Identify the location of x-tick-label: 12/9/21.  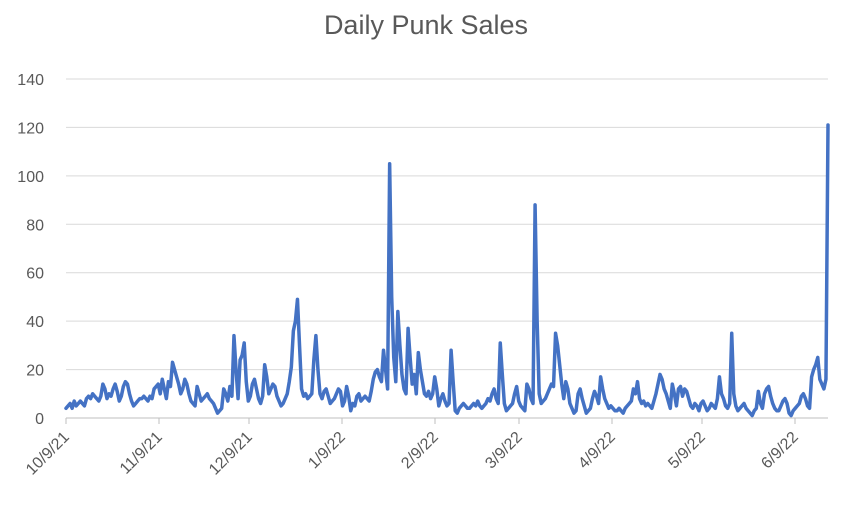
(231, 454).